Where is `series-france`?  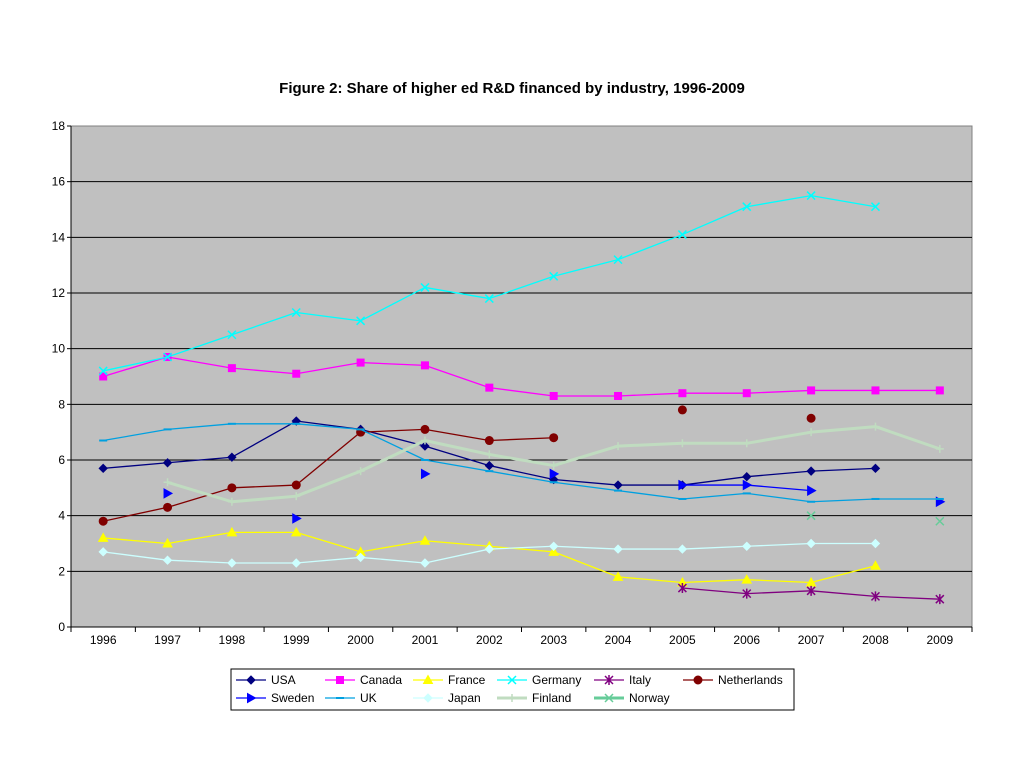
series-france is located at coordinates (489, 556).